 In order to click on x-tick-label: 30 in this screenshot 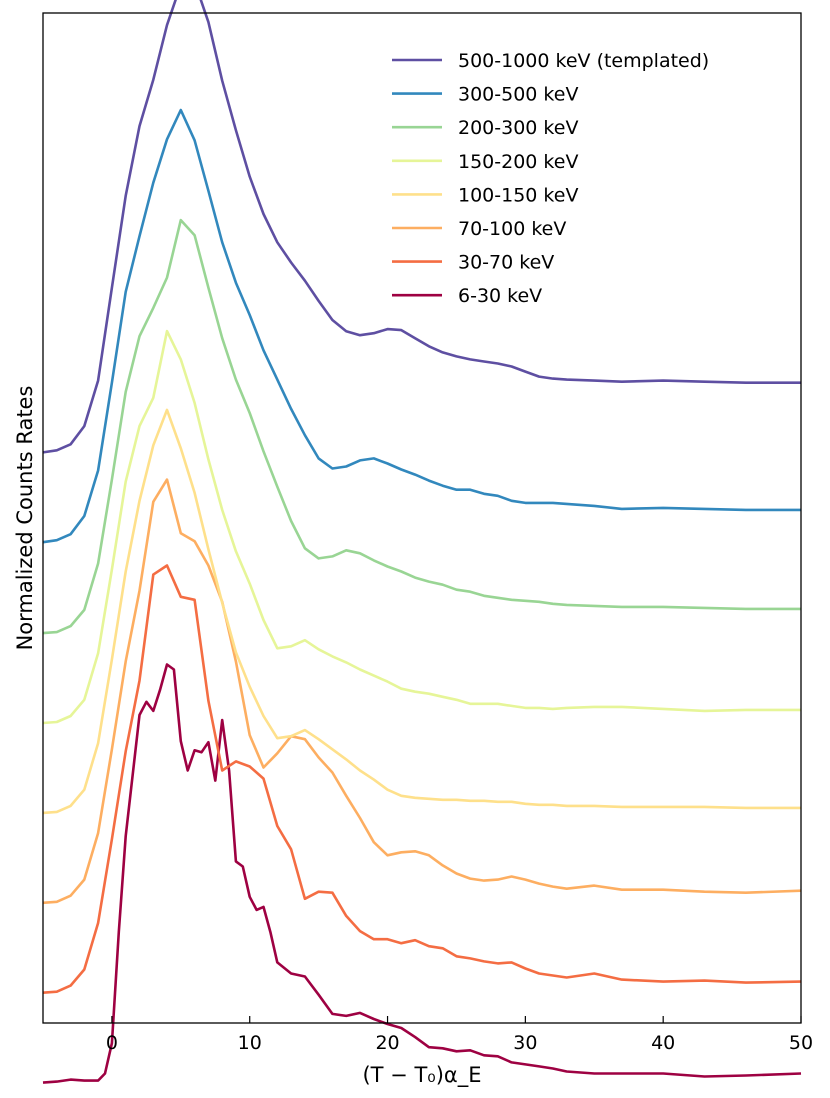, I will do `click(525, 1043)`.